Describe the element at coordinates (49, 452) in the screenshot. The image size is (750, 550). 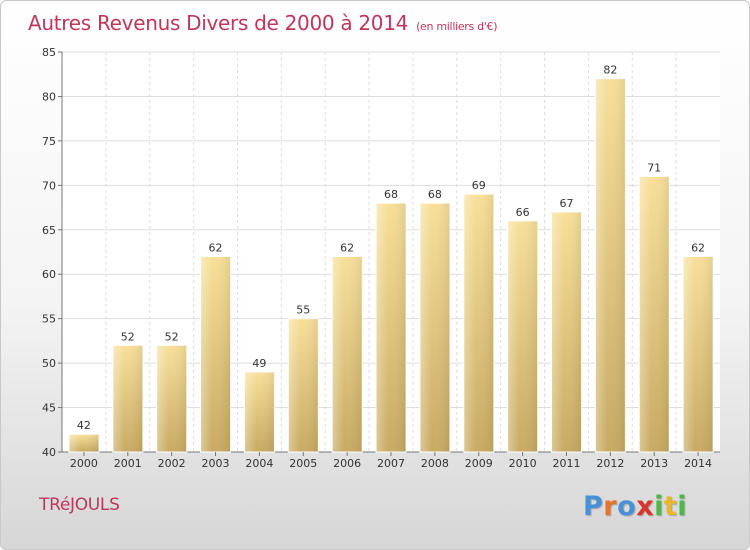
I see `y-tick-label: 40` at that location.